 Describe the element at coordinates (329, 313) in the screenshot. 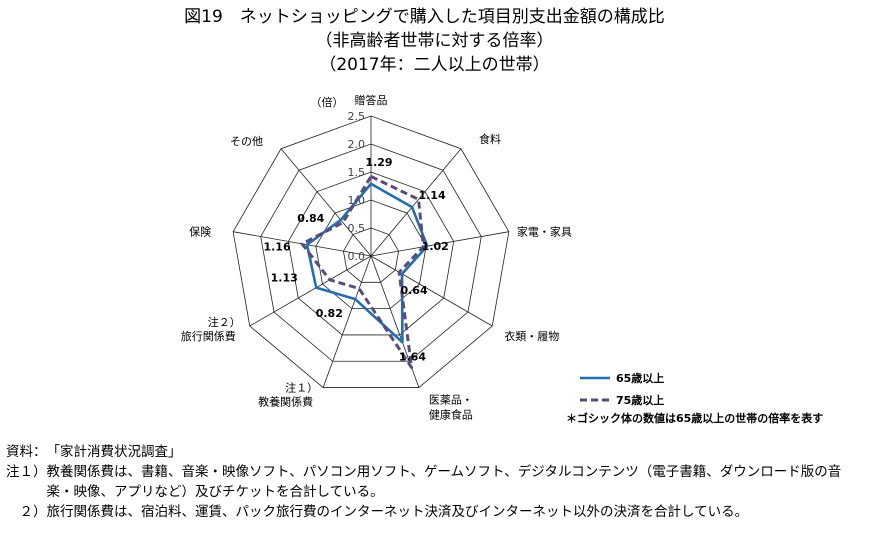

I see `data-label: 0.82` at that location.